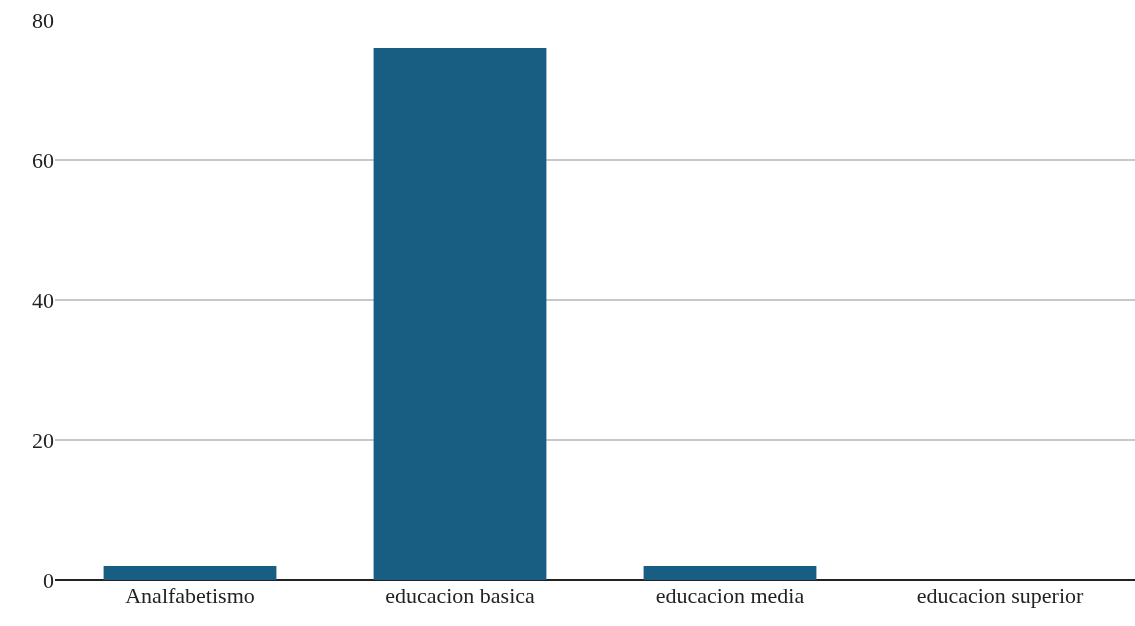 The height and width of the screenshot is (626, 1135). I want to click on y-tick-label: 80, so click(43, 20).